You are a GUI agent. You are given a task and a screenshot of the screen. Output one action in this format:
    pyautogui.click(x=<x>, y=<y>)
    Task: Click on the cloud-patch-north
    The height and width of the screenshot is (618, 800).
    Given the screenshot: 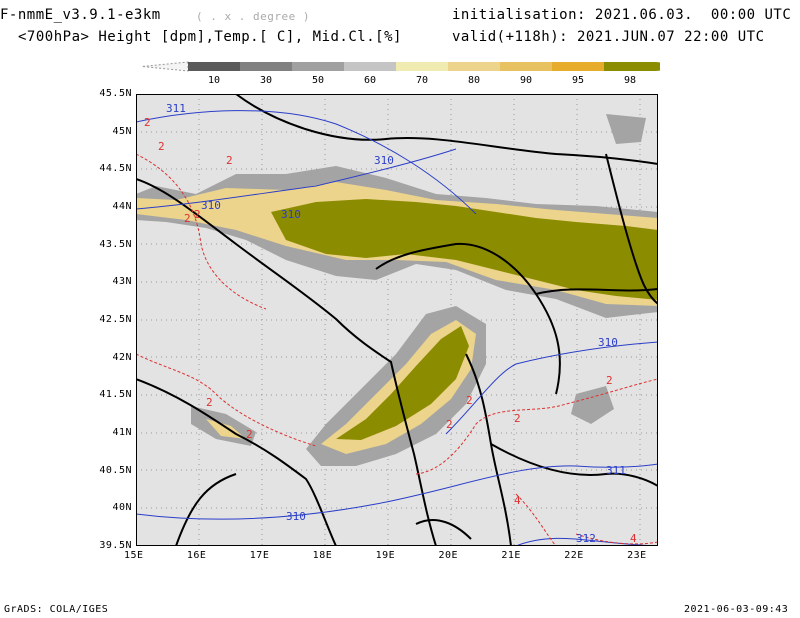 What is the action you would take?
    pyautogui.click(x=626, y=129)
    